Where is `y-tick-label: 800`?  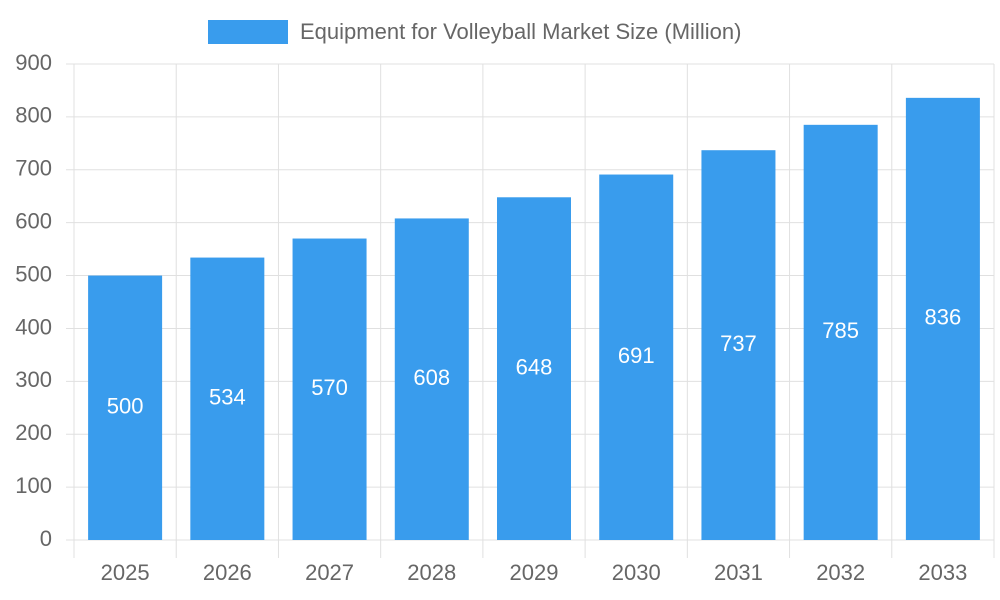
y-tick-label: 800 is located at coordinates (33, 115).